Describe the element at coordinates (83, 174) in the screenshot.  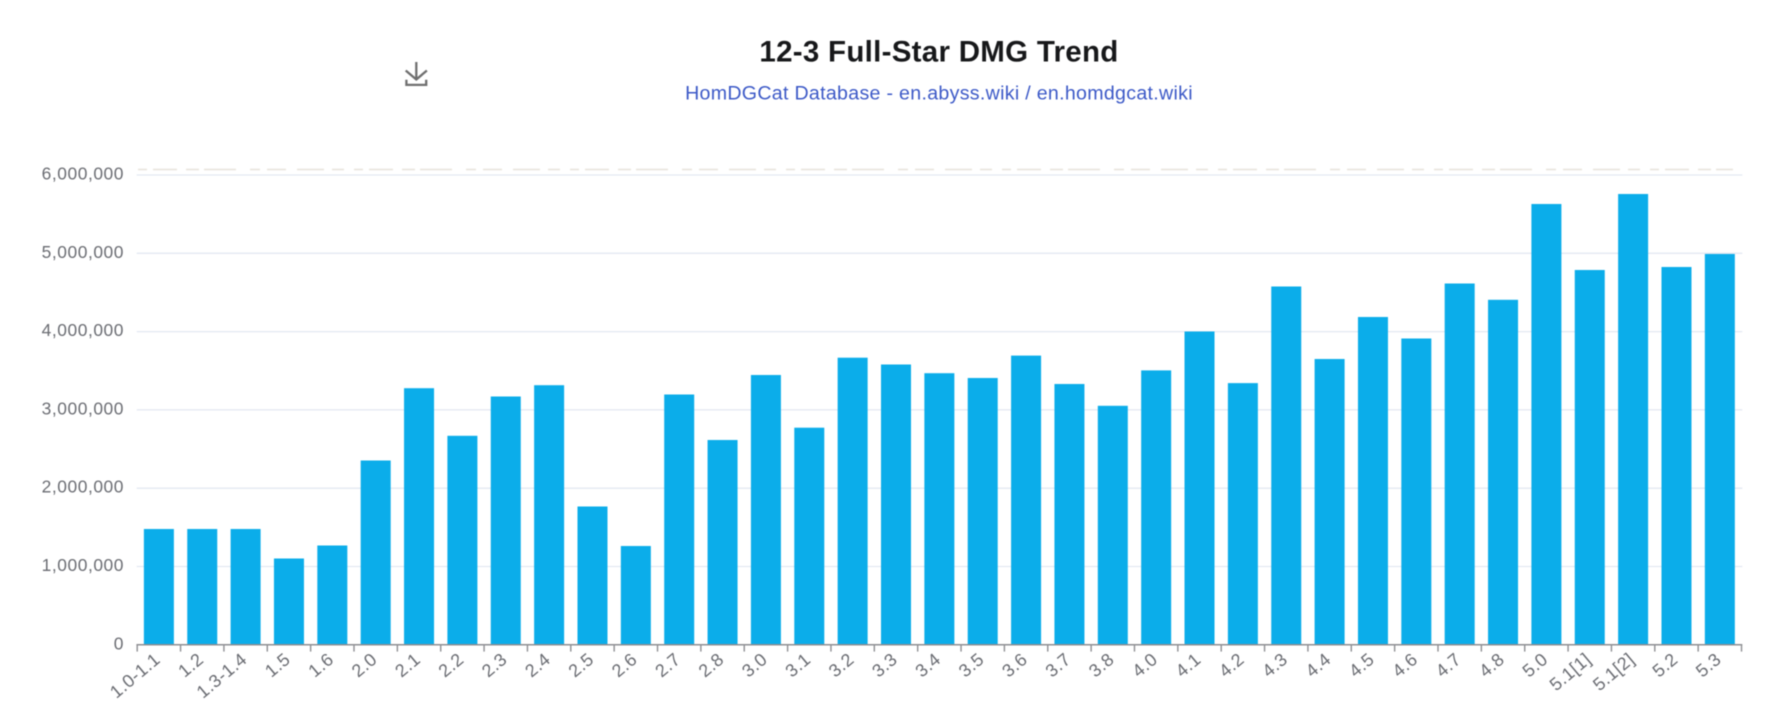
I see `svg-text: 6,000,000` at that location.